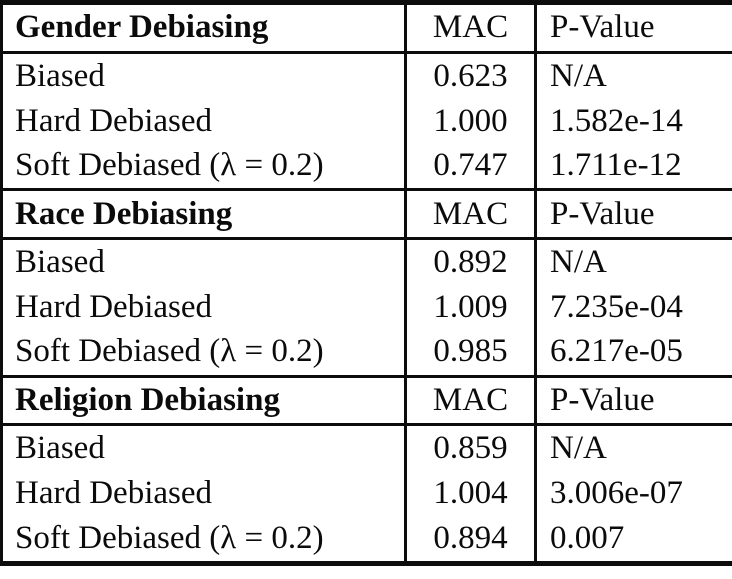  What do you see at coordinates (470, 166) in the screenshot?
I see `mac-value: 0.747` at bounding box center [470, 166].